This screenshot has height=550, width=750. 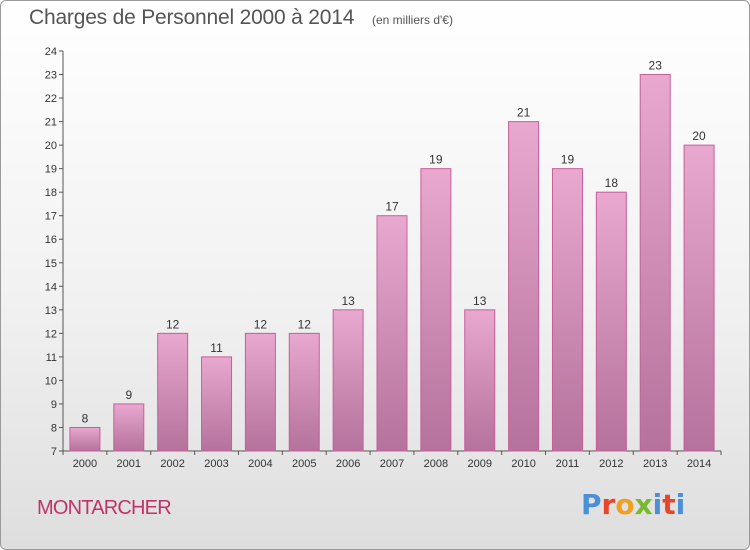 I want to click on x-tick-label: 2007, so click(x=392, y=464).